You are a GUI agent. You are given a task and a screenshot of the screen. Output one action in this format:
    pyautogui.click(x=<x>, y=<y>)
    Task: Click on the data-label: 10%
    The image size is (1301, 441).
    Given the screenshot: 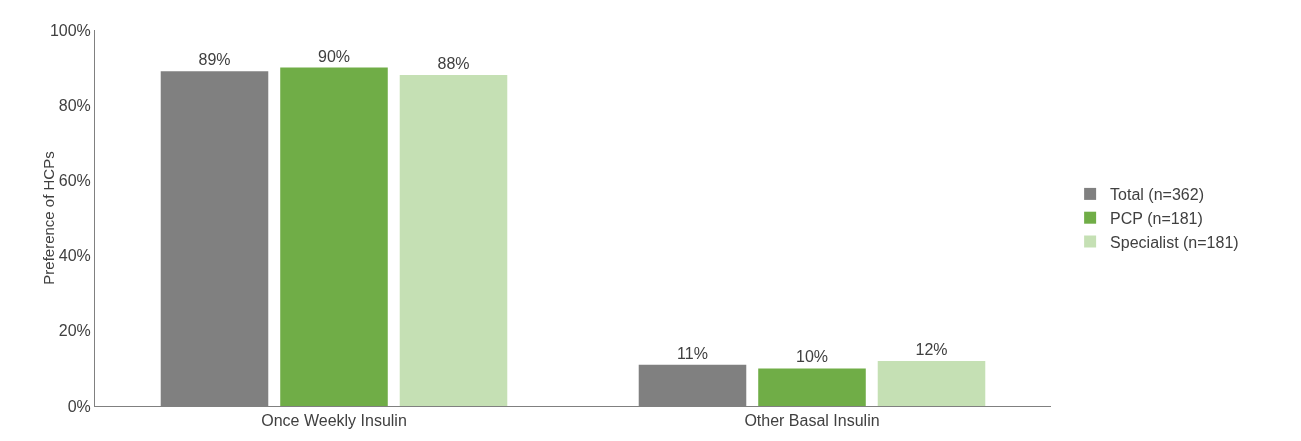 What is the action you would take?
    pyautogui.click(x=812, y=357)
    